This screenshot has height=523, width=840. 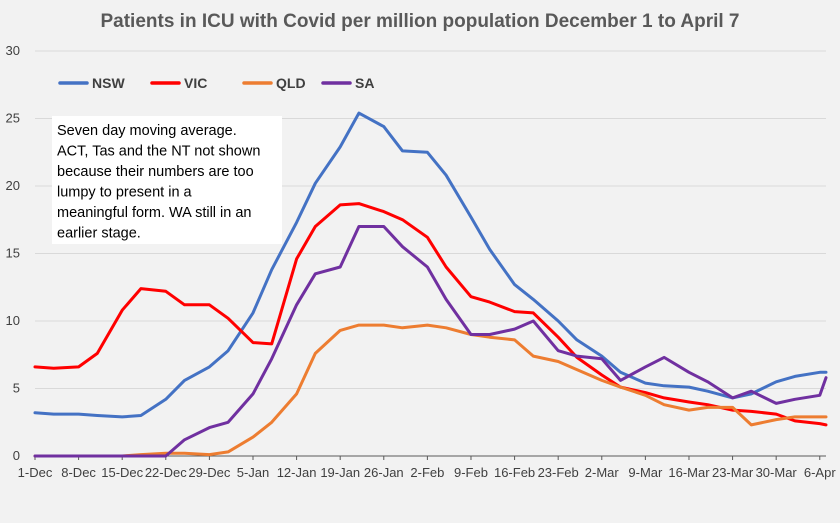 I want to click on annotation-line: earlier stage., so click(x=99, y=234).